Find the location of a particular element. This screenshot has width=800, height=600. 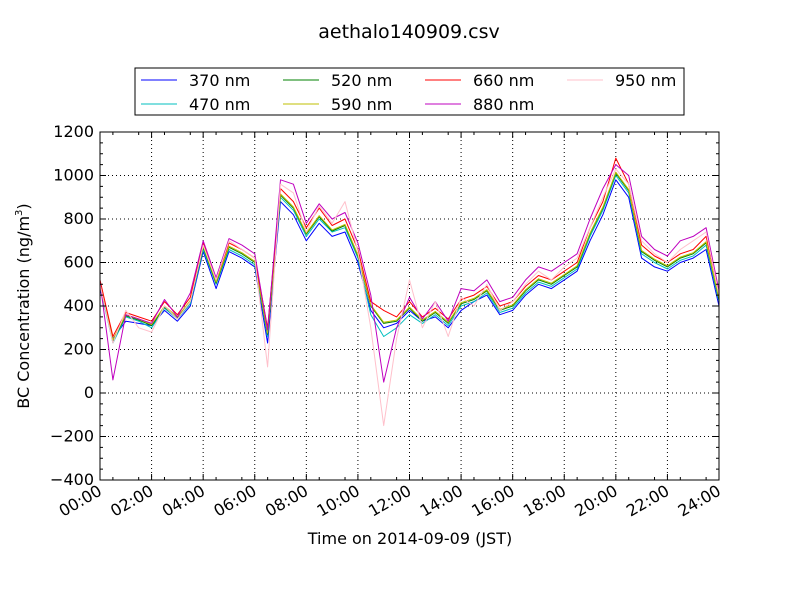

y-tick-label: −200 is located at coordinates (72, 436).